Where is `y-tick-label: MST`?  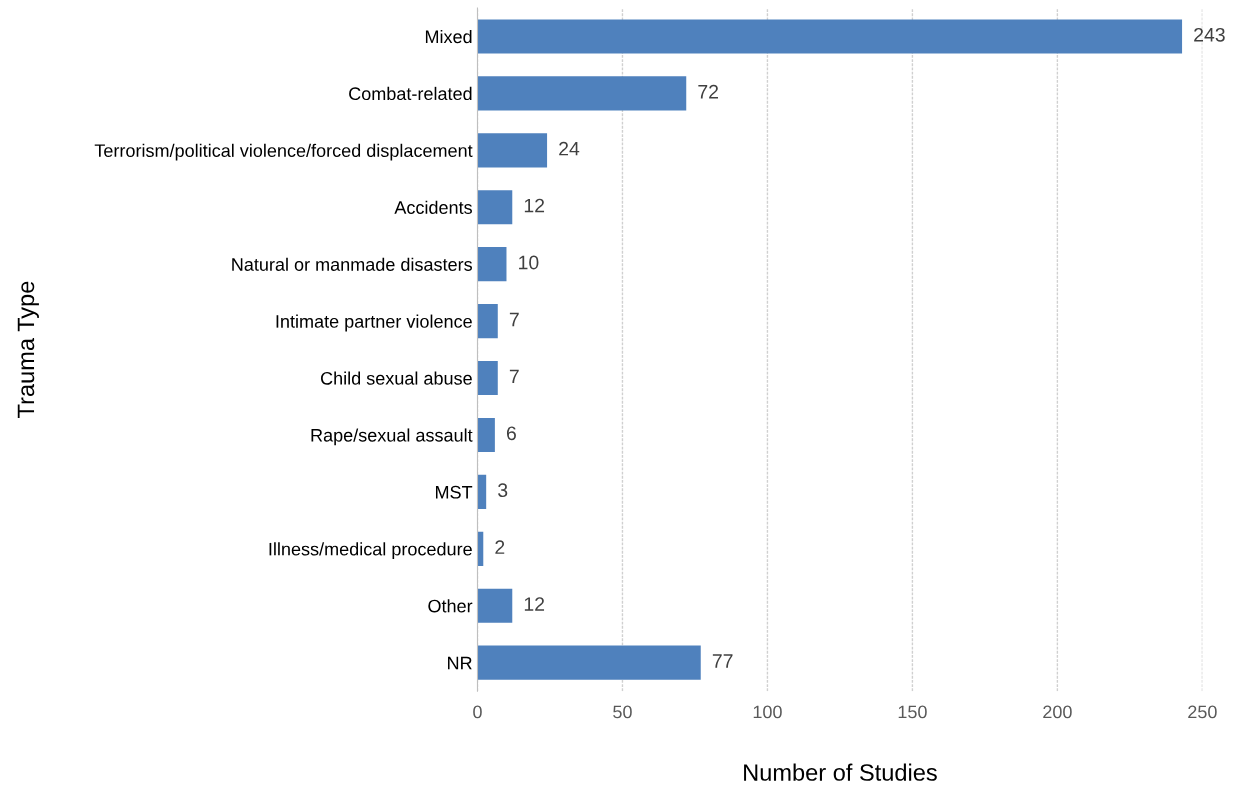 y-tick-label: MST is located at coordinates (454, 492).